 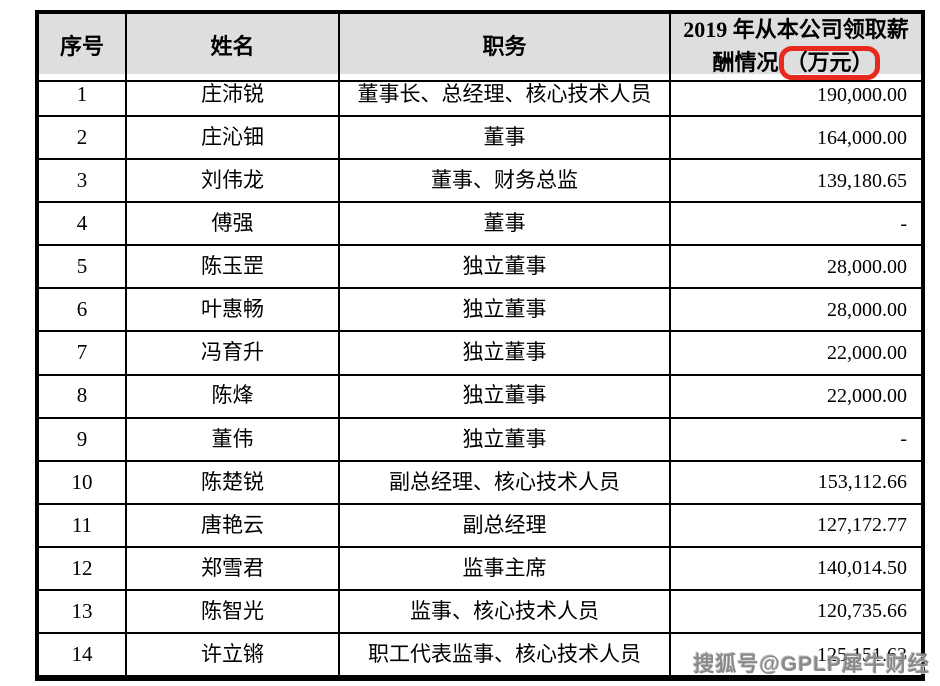 I want to click on table-header-row: 序号 姓名 职务 2019 年从本公司领取薪 酬情况 （万元）, so click(x=480, y=48).